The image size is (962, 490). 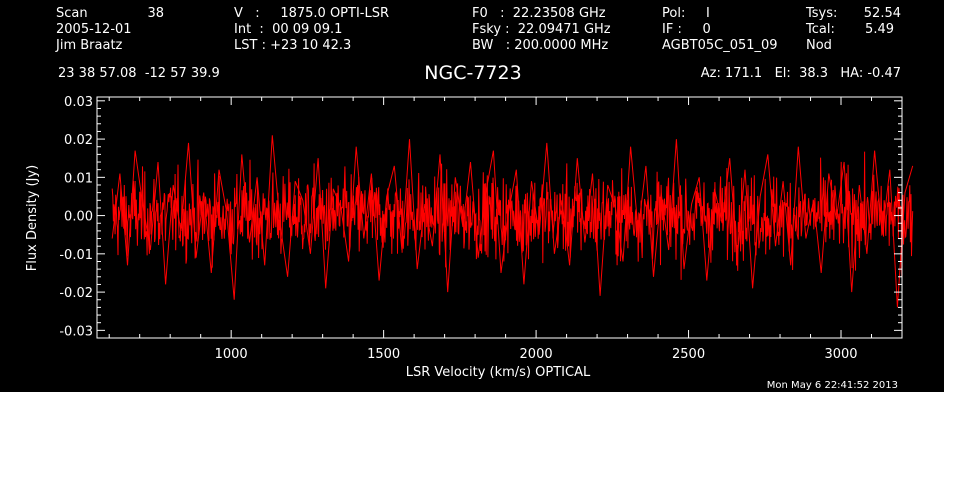 I want to click on fsky-info: Fsky : 22.09471 GHz, so click(x=541, y=29).